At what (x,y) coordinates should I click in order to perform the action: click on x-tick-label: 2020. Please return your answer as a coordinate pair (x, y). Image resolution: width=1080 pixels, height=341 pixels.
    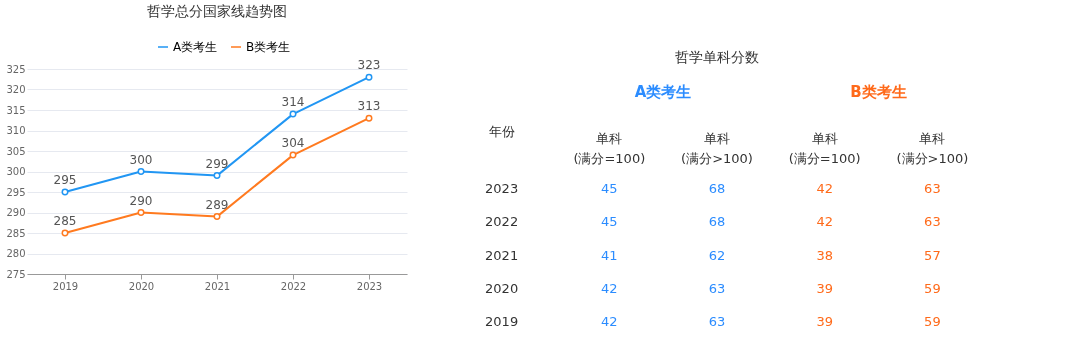
    Looking at the image, I should click on (141, 286).